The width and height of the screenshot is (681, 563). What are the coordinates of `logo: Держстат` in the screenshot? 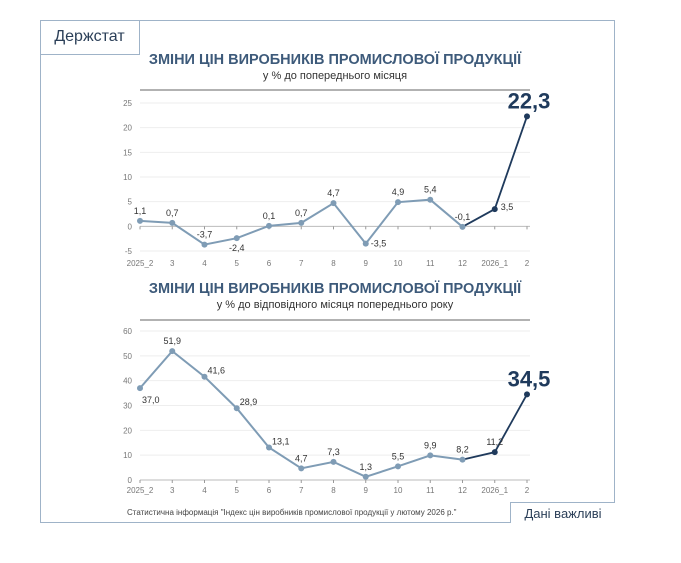 It's located at (90, 37).